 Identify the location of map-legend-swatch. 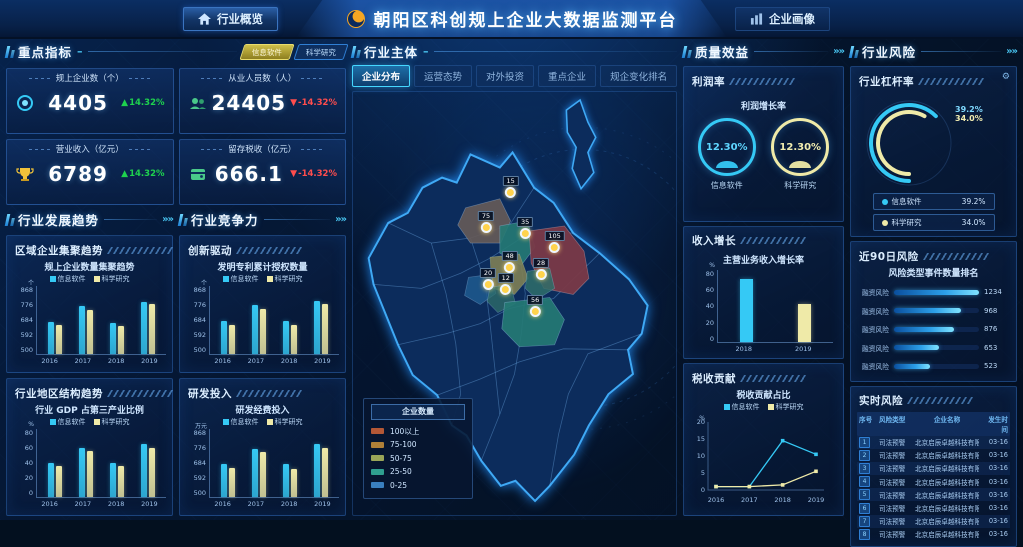
(377, 458).